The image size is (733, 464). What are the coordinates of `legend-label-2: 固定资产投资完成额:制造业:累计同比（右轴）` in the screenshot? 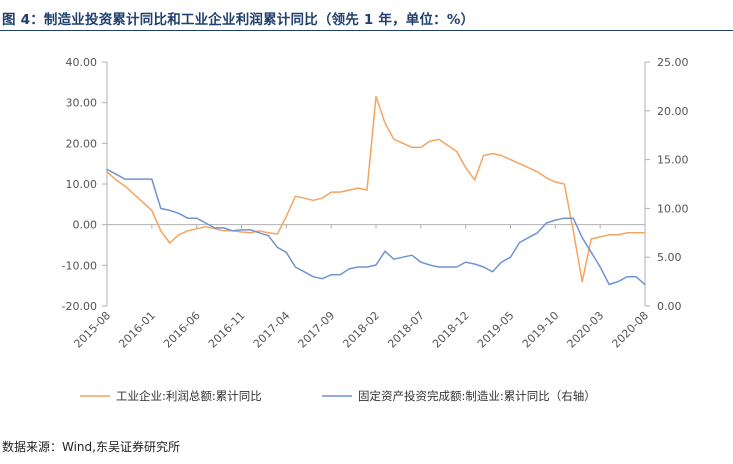 It's located at (477, 396).